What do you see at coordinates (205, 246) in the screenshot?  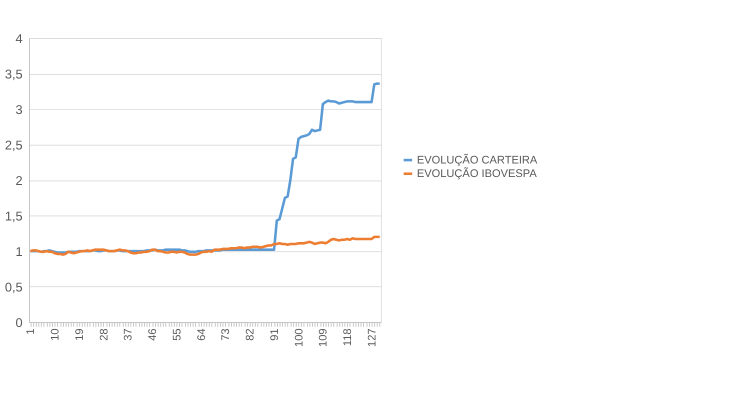 I see `line-series` at bounding box center [205, 246].